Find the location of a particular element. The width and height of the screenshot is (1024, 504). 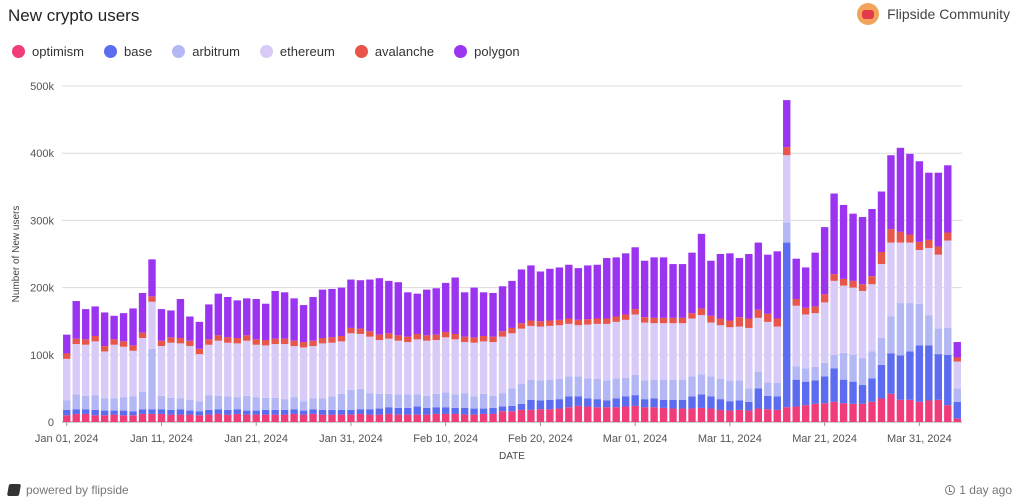

legend-item-ethereum: ethereum is located at coordinates (297, 51).